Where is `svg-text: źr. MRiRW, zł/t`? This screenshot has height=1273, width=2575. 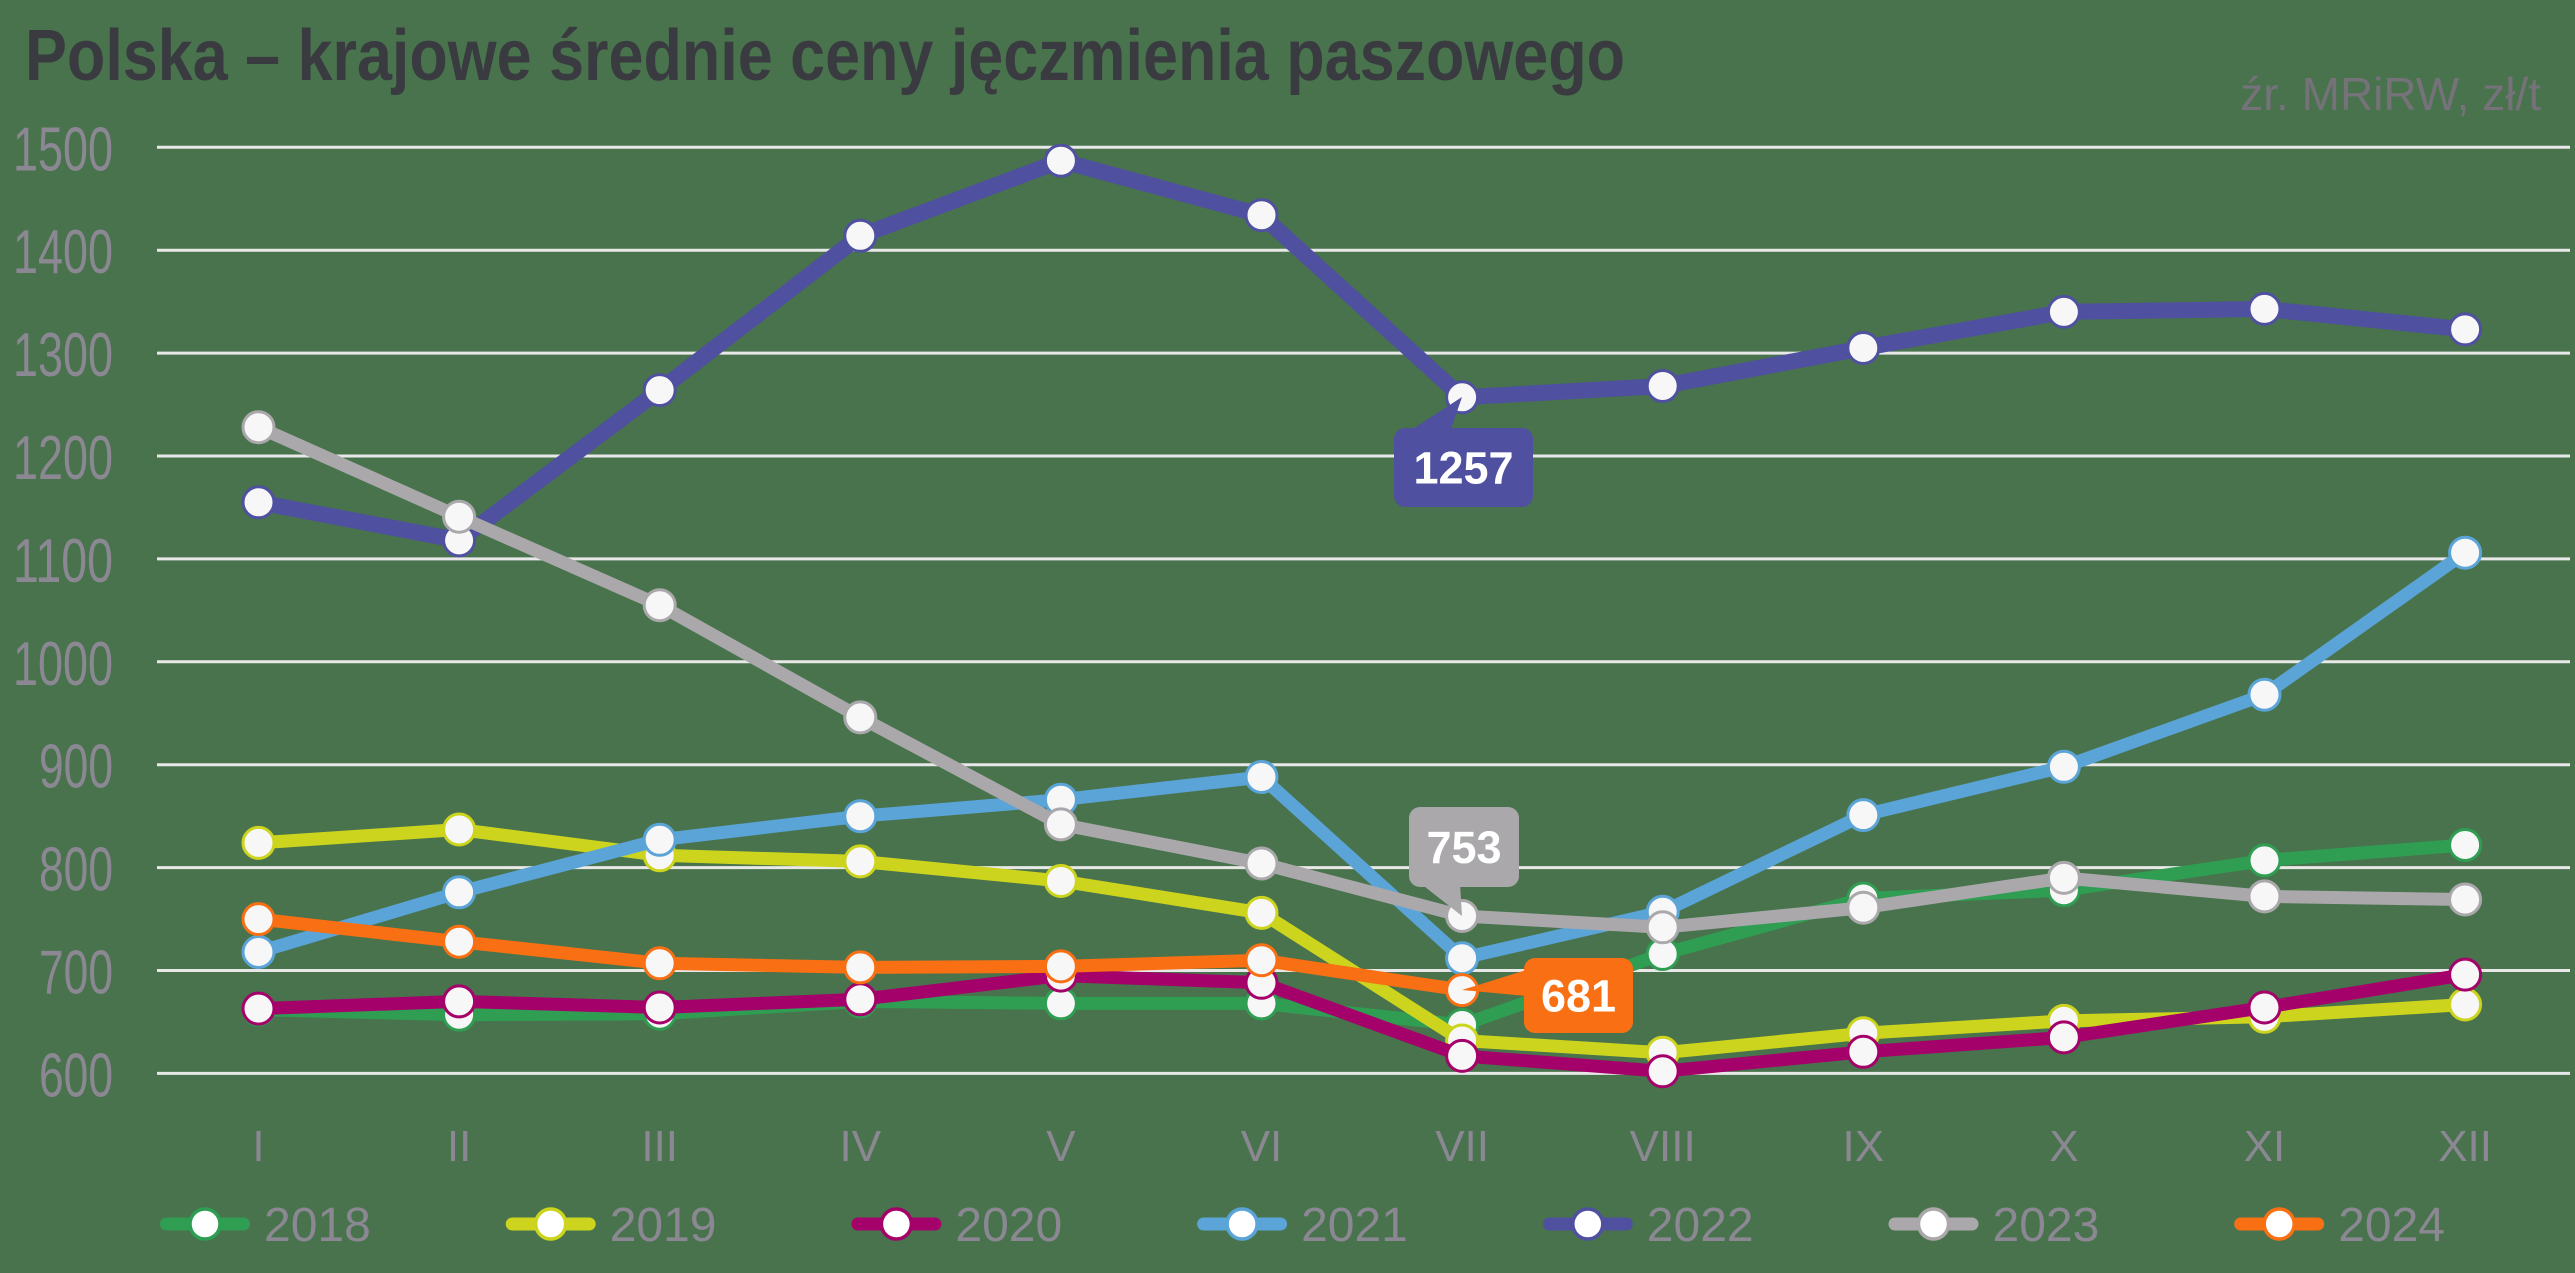
svg-text: źr. MRiRW, zł/t is located at coordinates (2390, 94).